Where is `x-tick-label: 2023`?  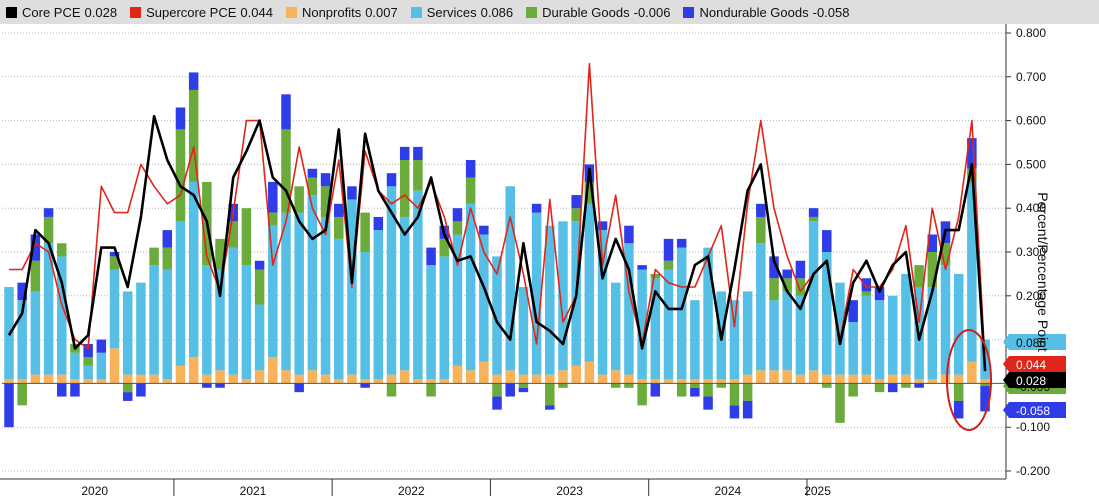
x-tick-label: 2023 is located at coordinates (569, 491).